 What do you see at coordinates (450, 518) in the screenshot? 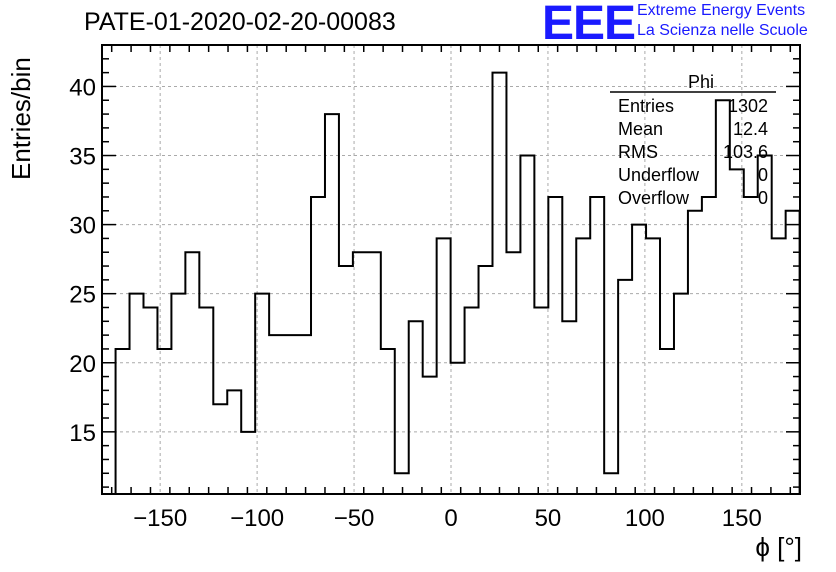
I see `x-tick-label: 0` at bounding box center [450, 518].